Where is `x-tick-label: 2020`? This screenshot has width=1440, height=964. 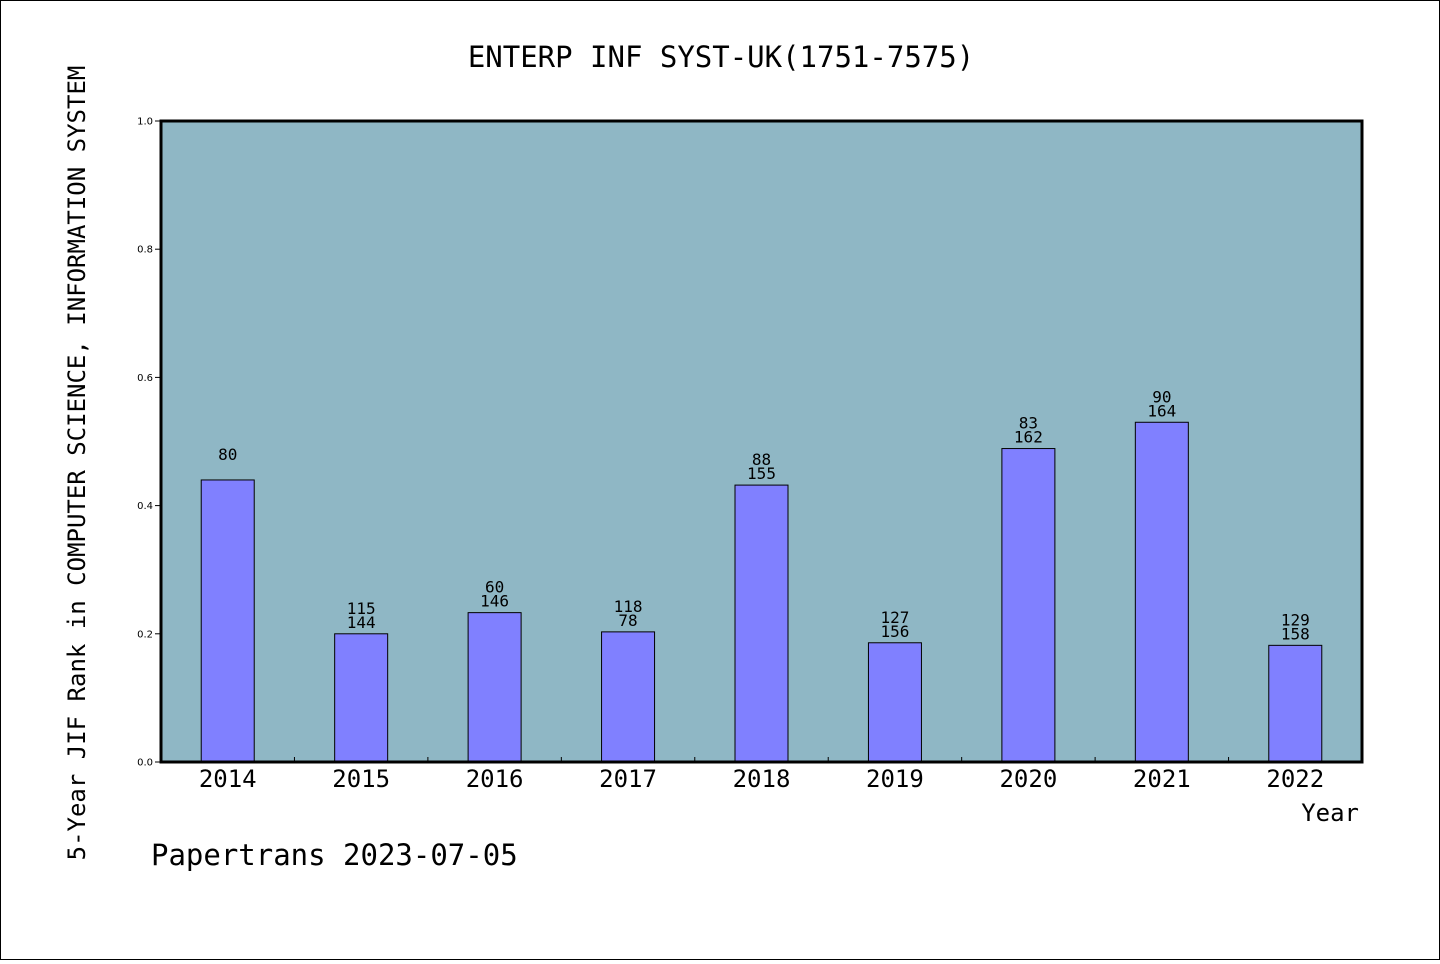 x-tick-label: 2020 is located at coordinates (1028, 779).